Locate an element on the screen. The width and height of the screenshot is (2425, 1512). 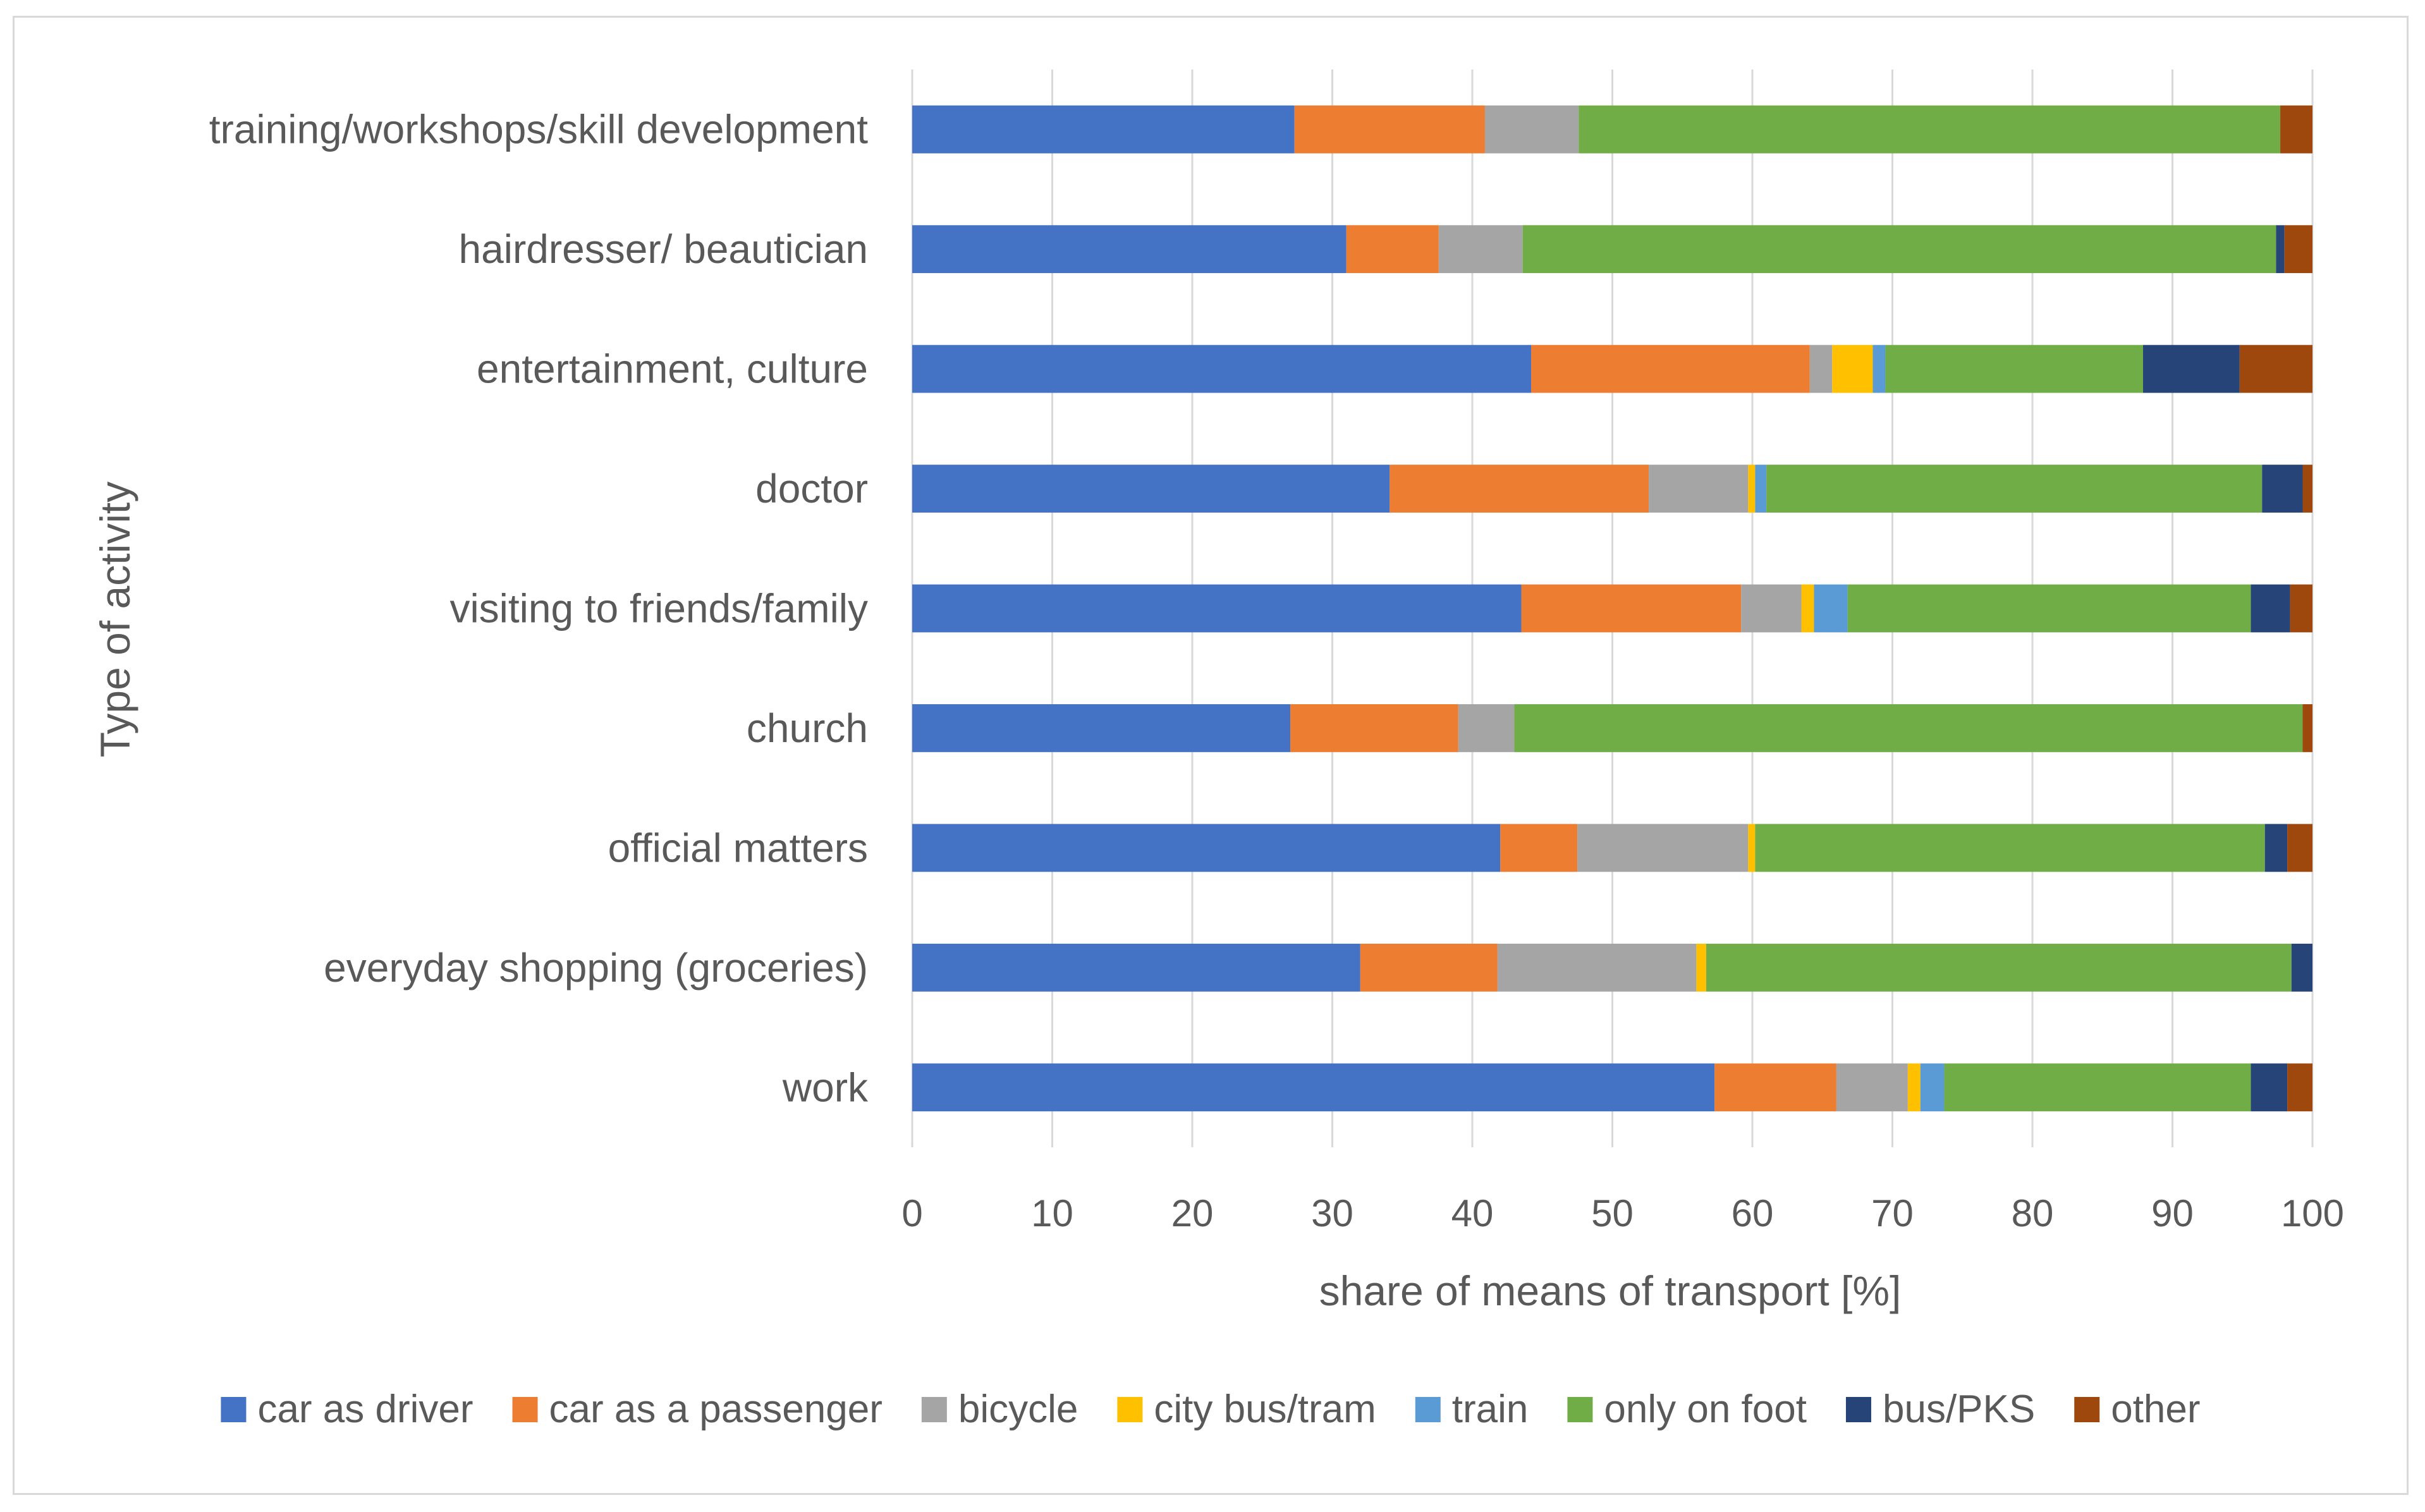
x-tick-label: 60 is located at coordinates (1753, 1214).